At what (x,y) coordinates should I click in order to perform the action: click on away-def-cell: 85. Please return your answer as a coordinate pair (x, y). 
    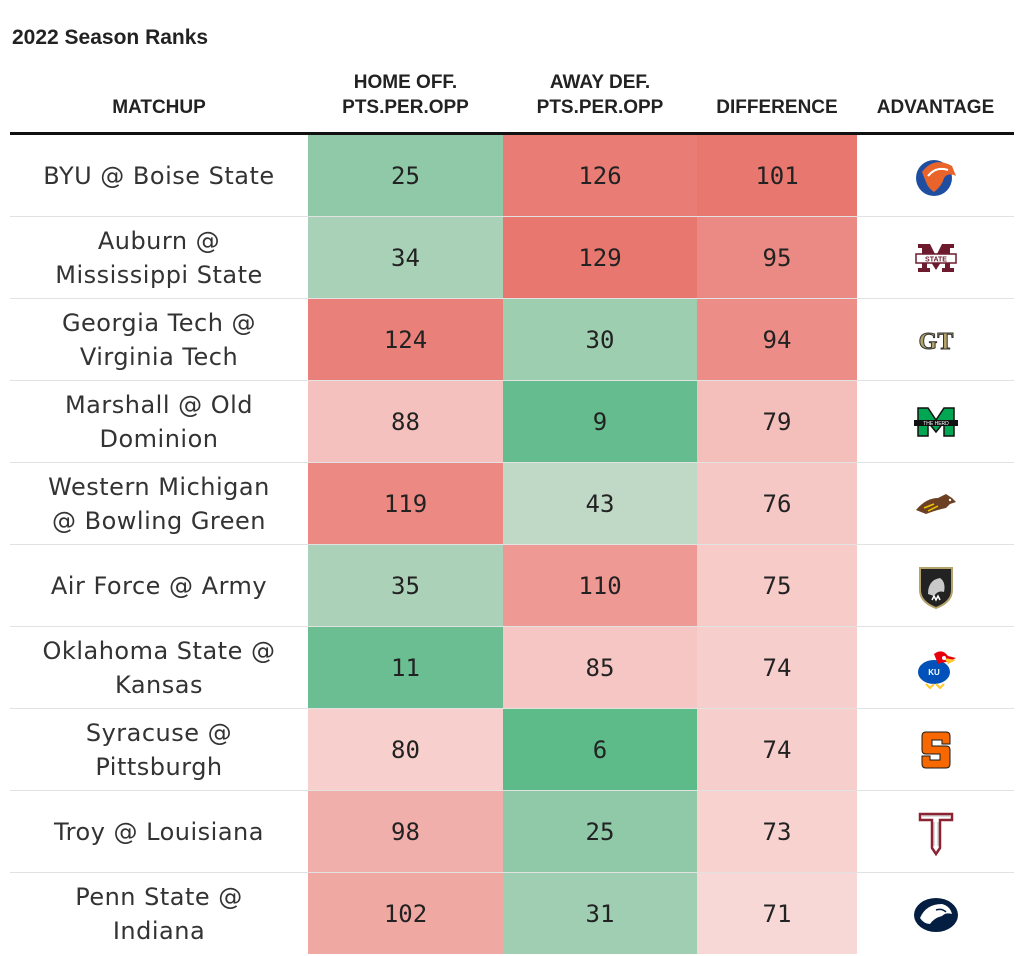
    Looking at the image, I should click on (600, 667).